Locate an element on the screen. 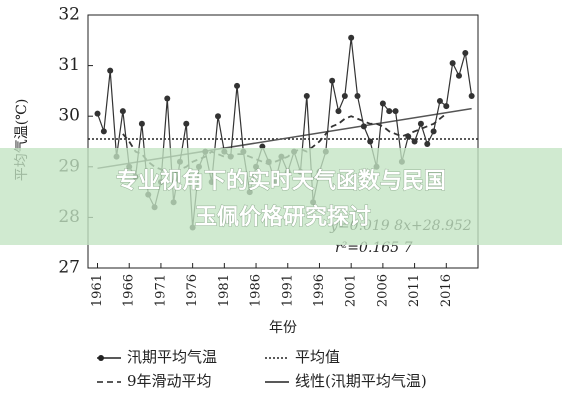 Image resolution: width=562 pixels, height=400 pixels. legend-label: 9年滑动平均 is located at coordinates (169, 381).